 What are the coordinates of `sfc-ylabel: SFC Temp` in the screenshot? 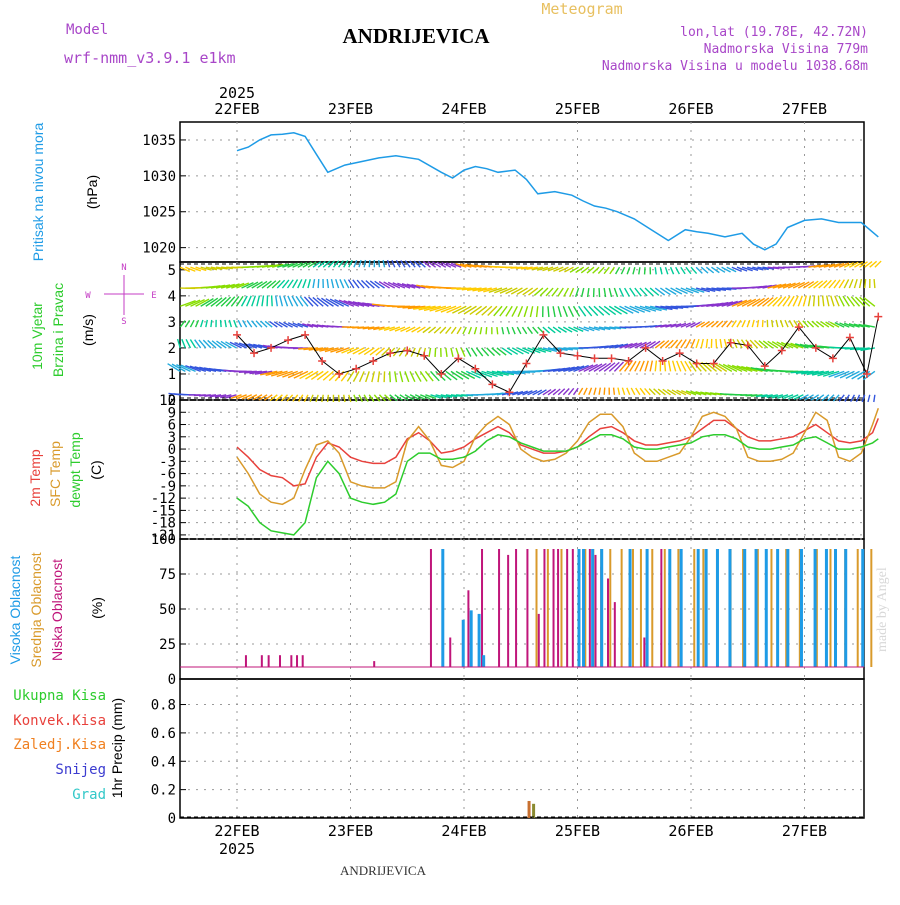 It's located at (55, 474).